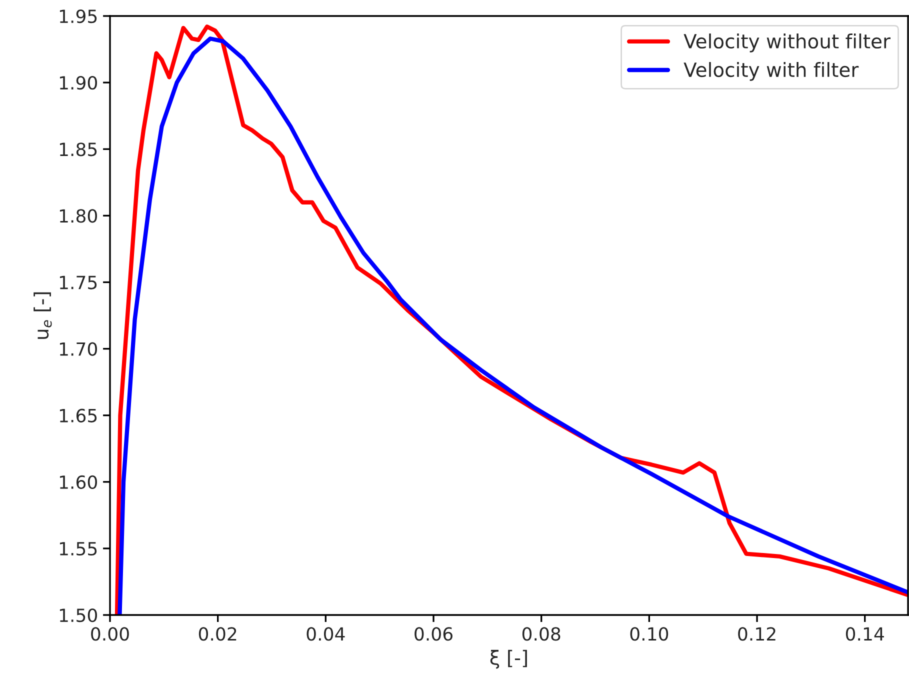 The width and height of the screenshot is (909, 688). I want to click on y-tick-label: 1.85, so click(78, 149).